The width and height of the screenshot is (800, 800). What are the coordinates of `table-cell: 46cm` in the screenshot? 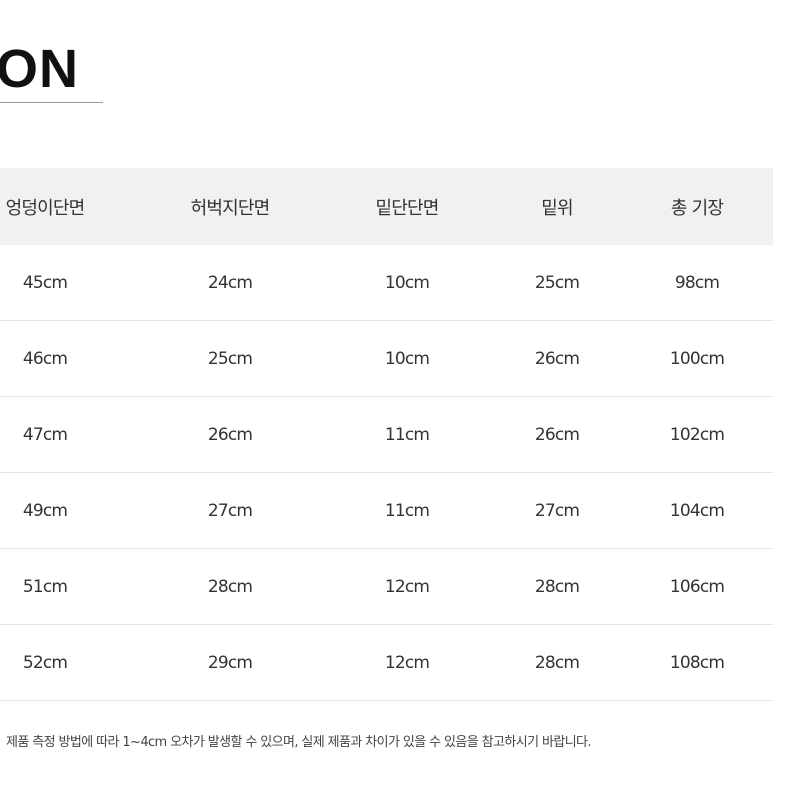 It's located at (45, 358).